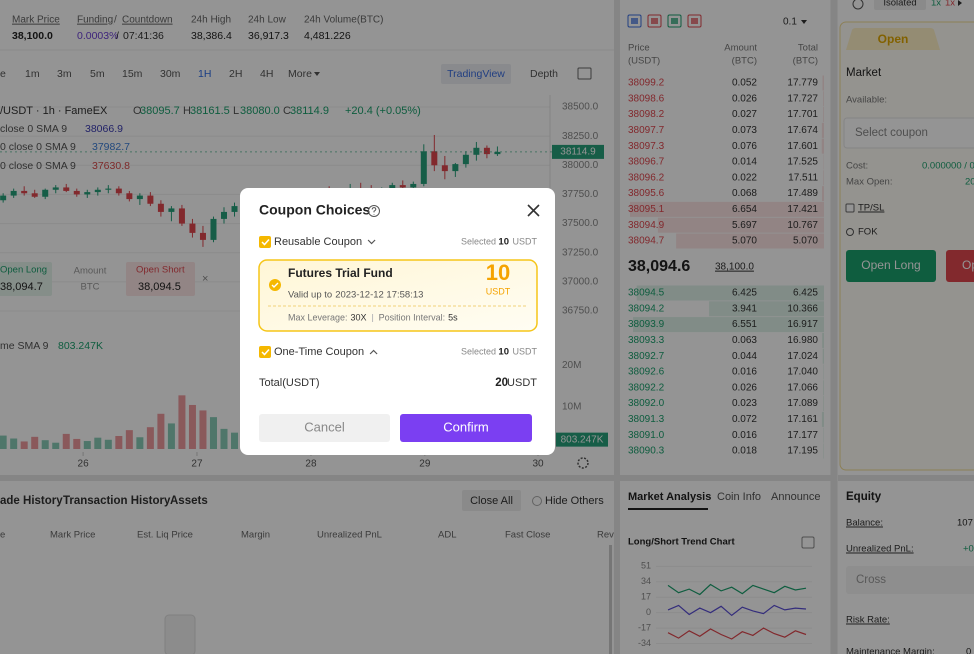  Describe the element at coordinates (300, 74) in the screenshot. I see `more-menu: More` at that location.